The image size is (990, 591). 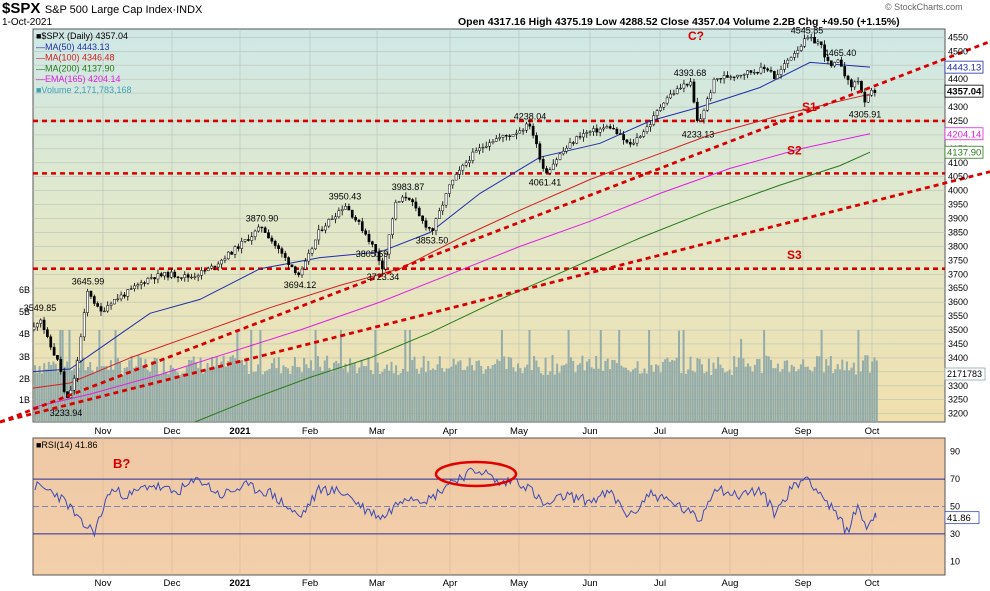 I want to click on value-box-label: 4137.90, so click(x=964, y=153).